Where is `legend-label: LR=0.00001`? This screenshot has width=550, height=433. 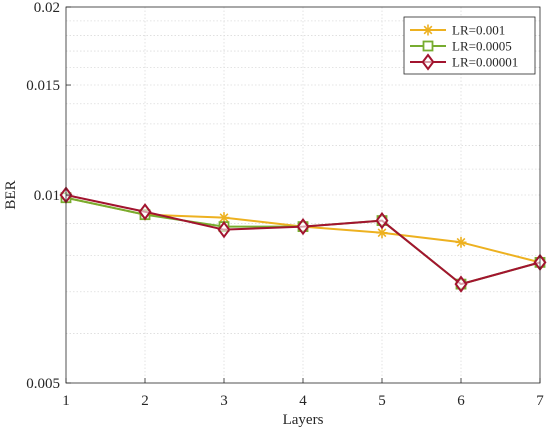 legend-label: LR=0.00001 is located at coordinates (485, 62).